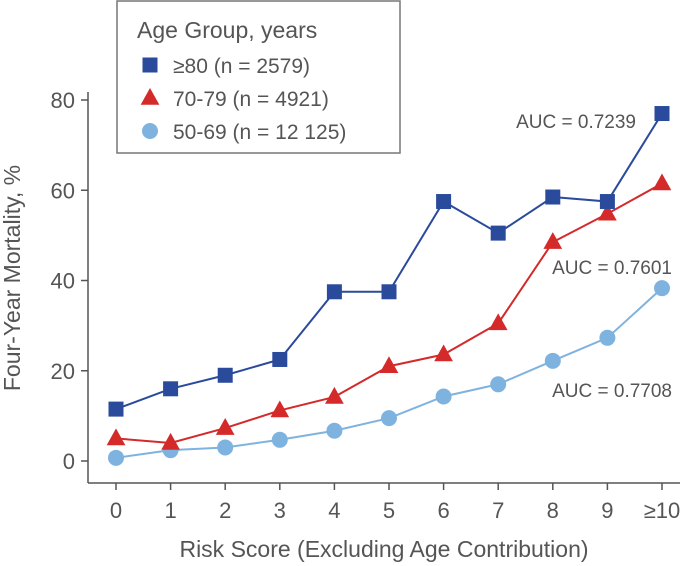 This screenshot has width=687, height=566. I want to click on auc-label: AUC = 0.7601, so click(612, 268).